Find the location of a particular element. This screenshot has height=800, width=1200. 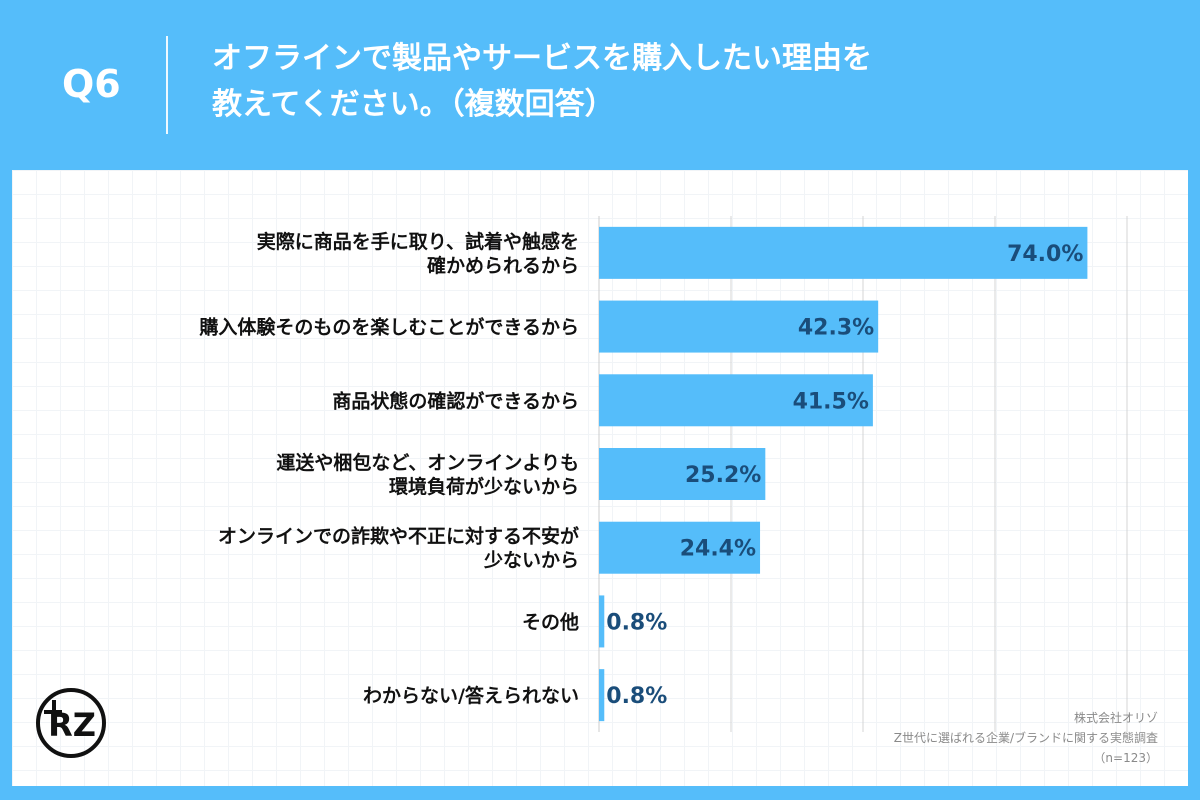

footer-sample-size: （n=123） is located at coordinates (1125, 758).